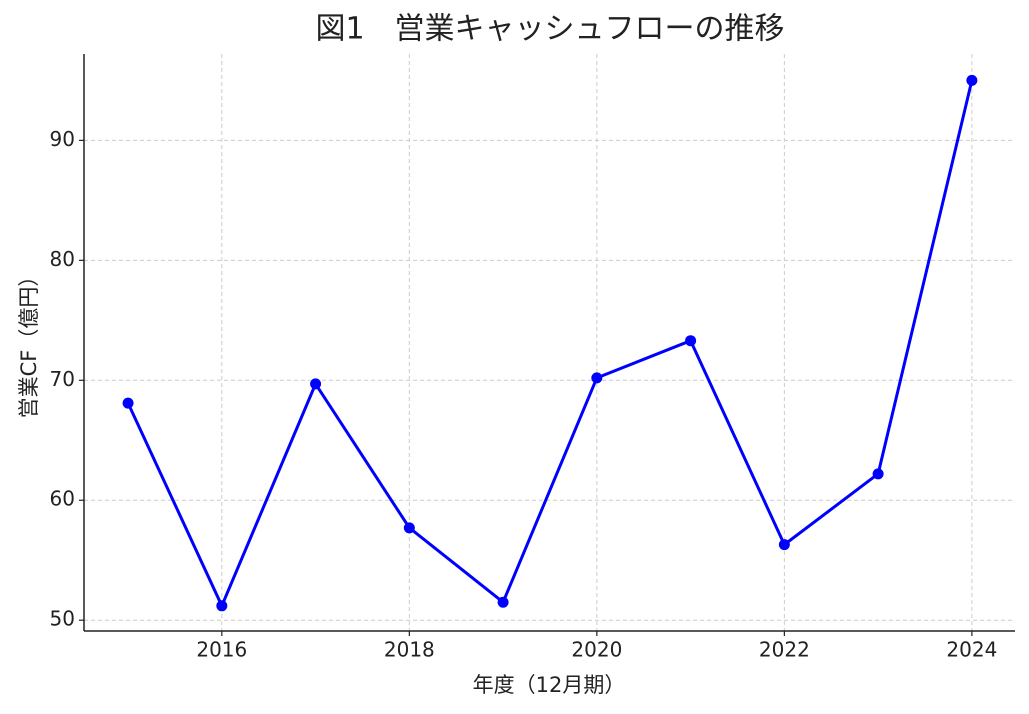 Image resolution: width=1029 pixels, height=714 pixels. Describe the element at coordinates (784, 650) in the screenshot. I see `x-tick-label: 2022` at that location.